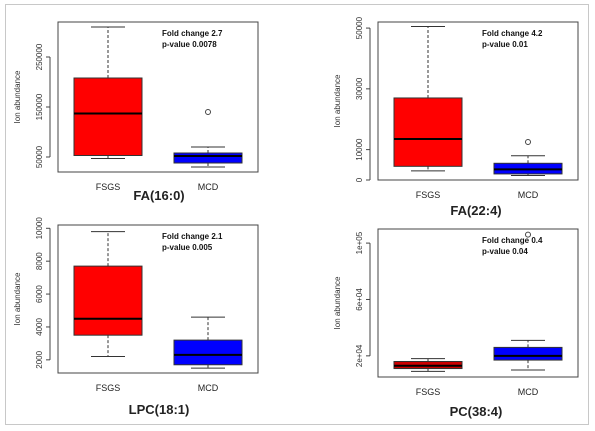 This screenshot has width=595, height=431. Describe the element at coordinates (189, 44) in the screenshot. I see `p-value-label: p-value 0.0078` at that location.